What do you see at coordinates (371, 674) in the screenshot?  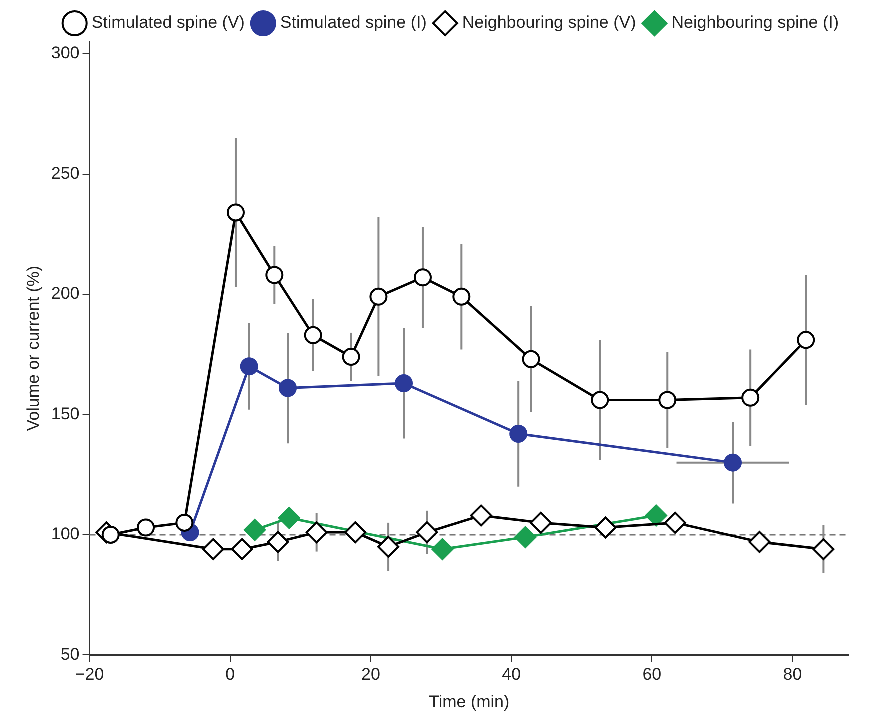 I see `x-tick-label: 20` at bounding box center [371, 674].